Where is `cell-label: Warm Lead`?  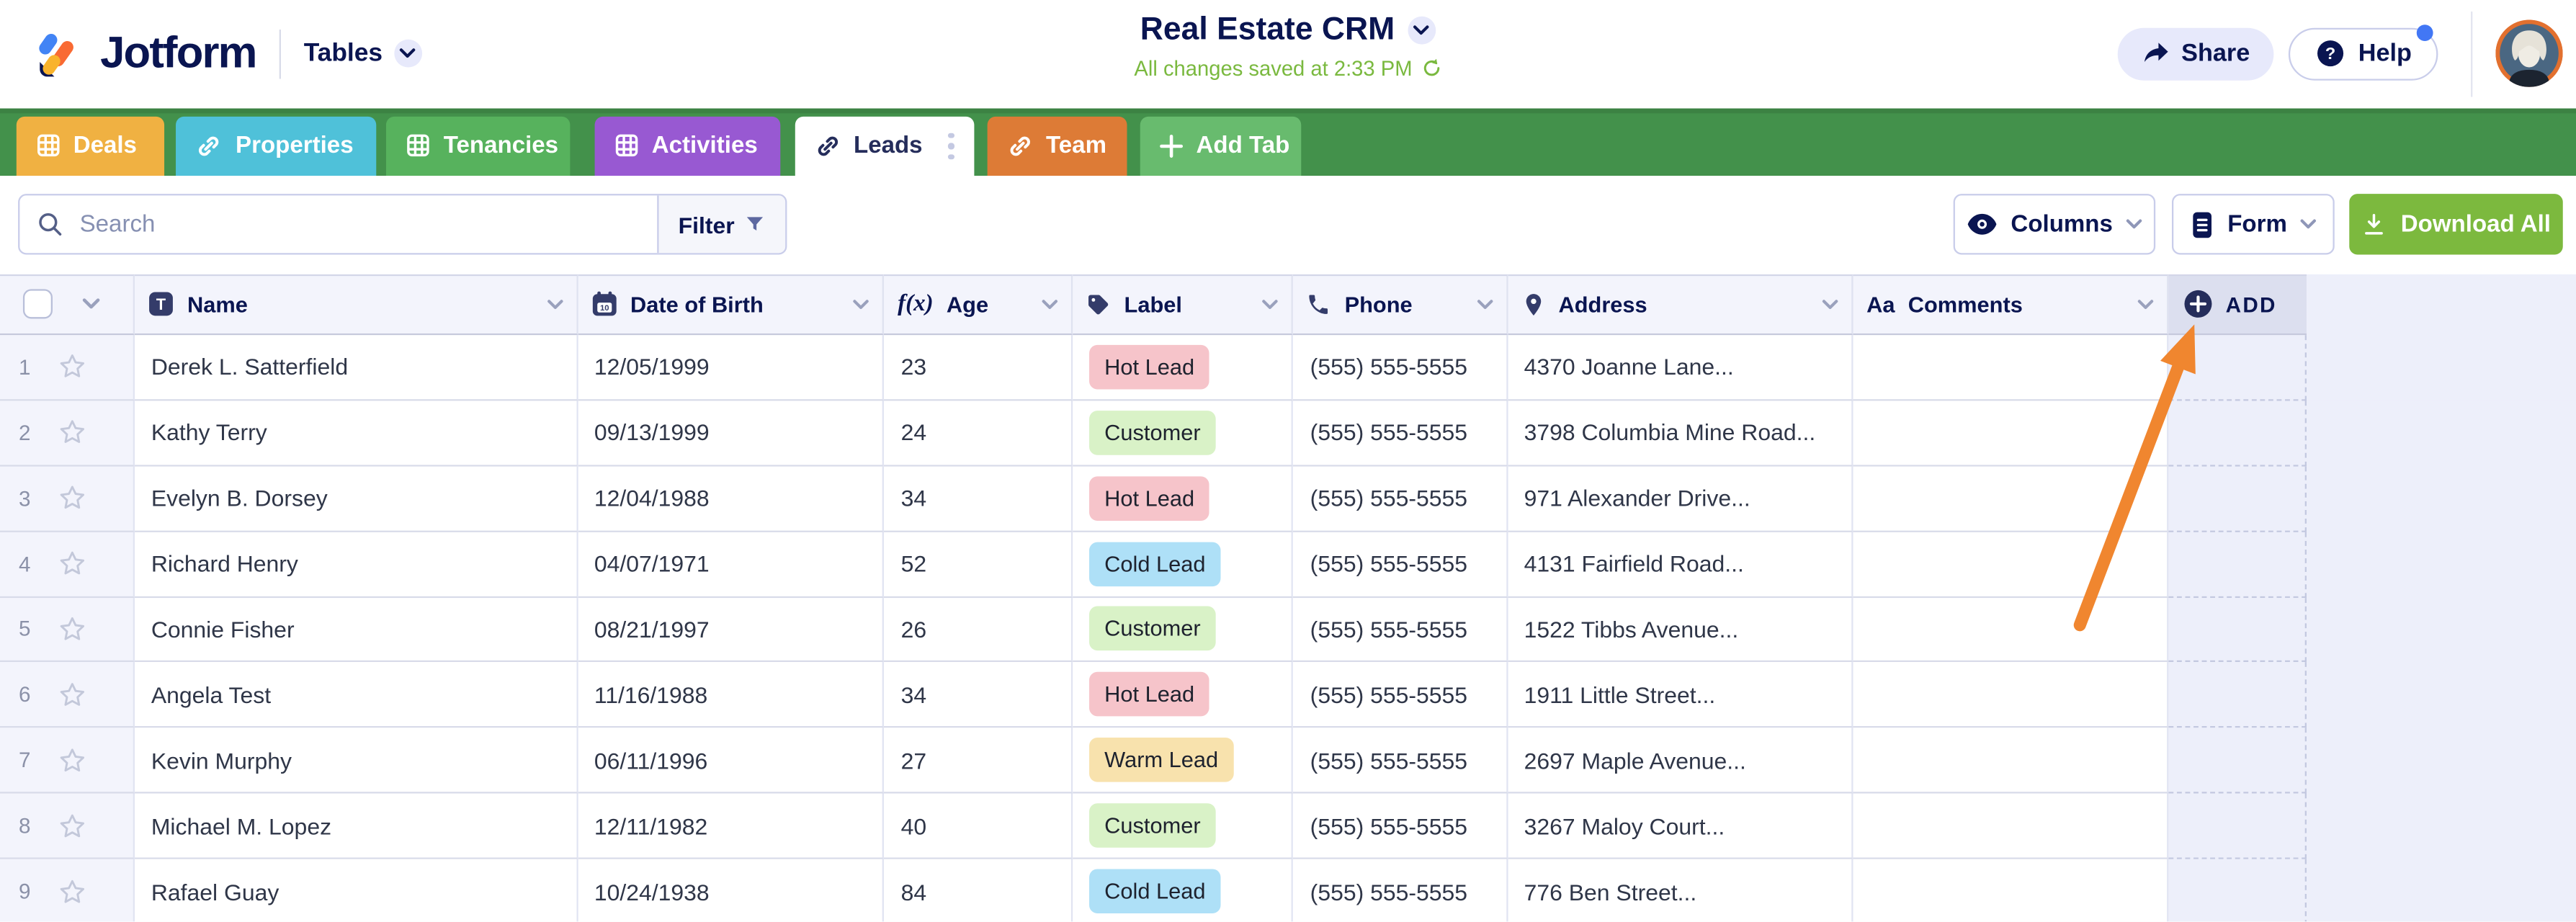 cell-label: Warm Lead is located at coordinates (1183, 762).